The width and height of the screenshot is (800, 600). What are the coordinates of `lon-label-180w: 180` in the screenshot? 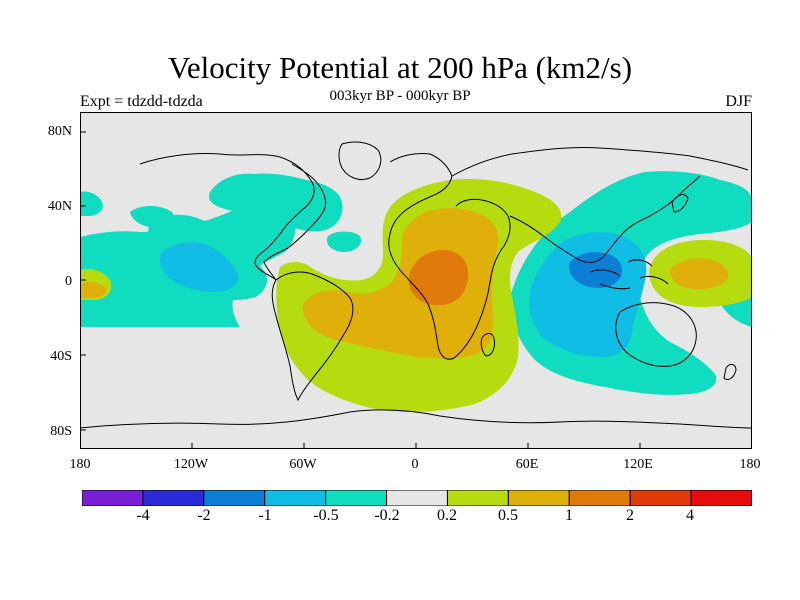 It's located at (80, 464).